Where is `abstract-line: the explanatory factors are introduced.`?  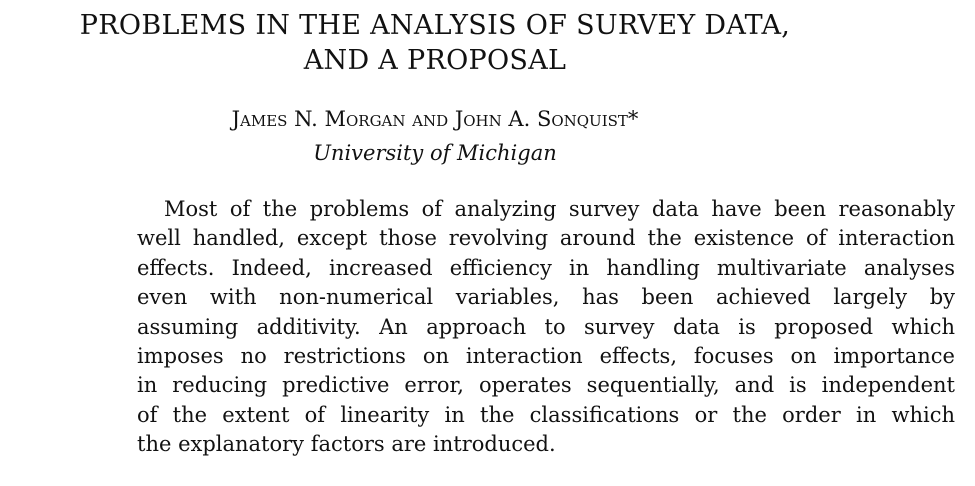
abstract-line: the explanatory factors are introduced. is located at coordinates (346, 444).